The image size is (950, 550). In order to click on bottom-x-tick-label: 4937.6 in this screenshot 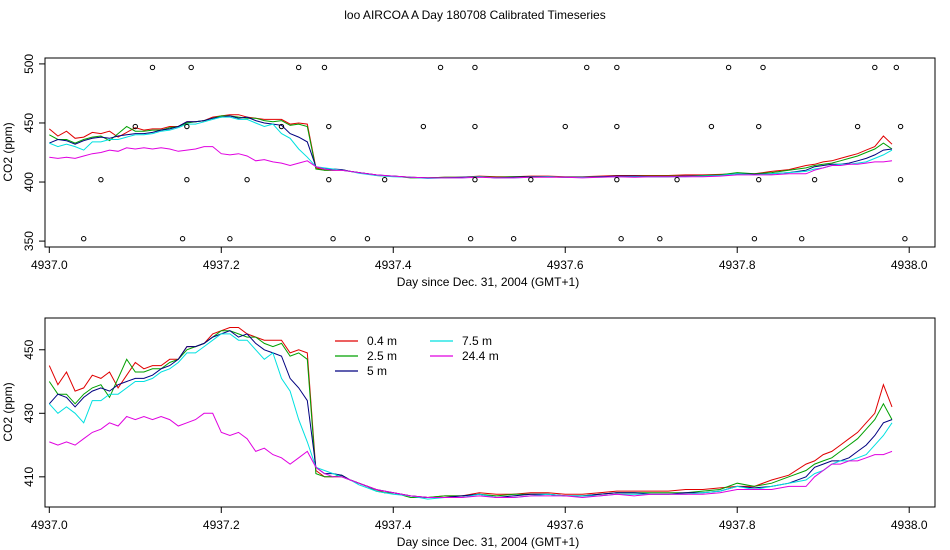, I will do `click(565, 525)`.